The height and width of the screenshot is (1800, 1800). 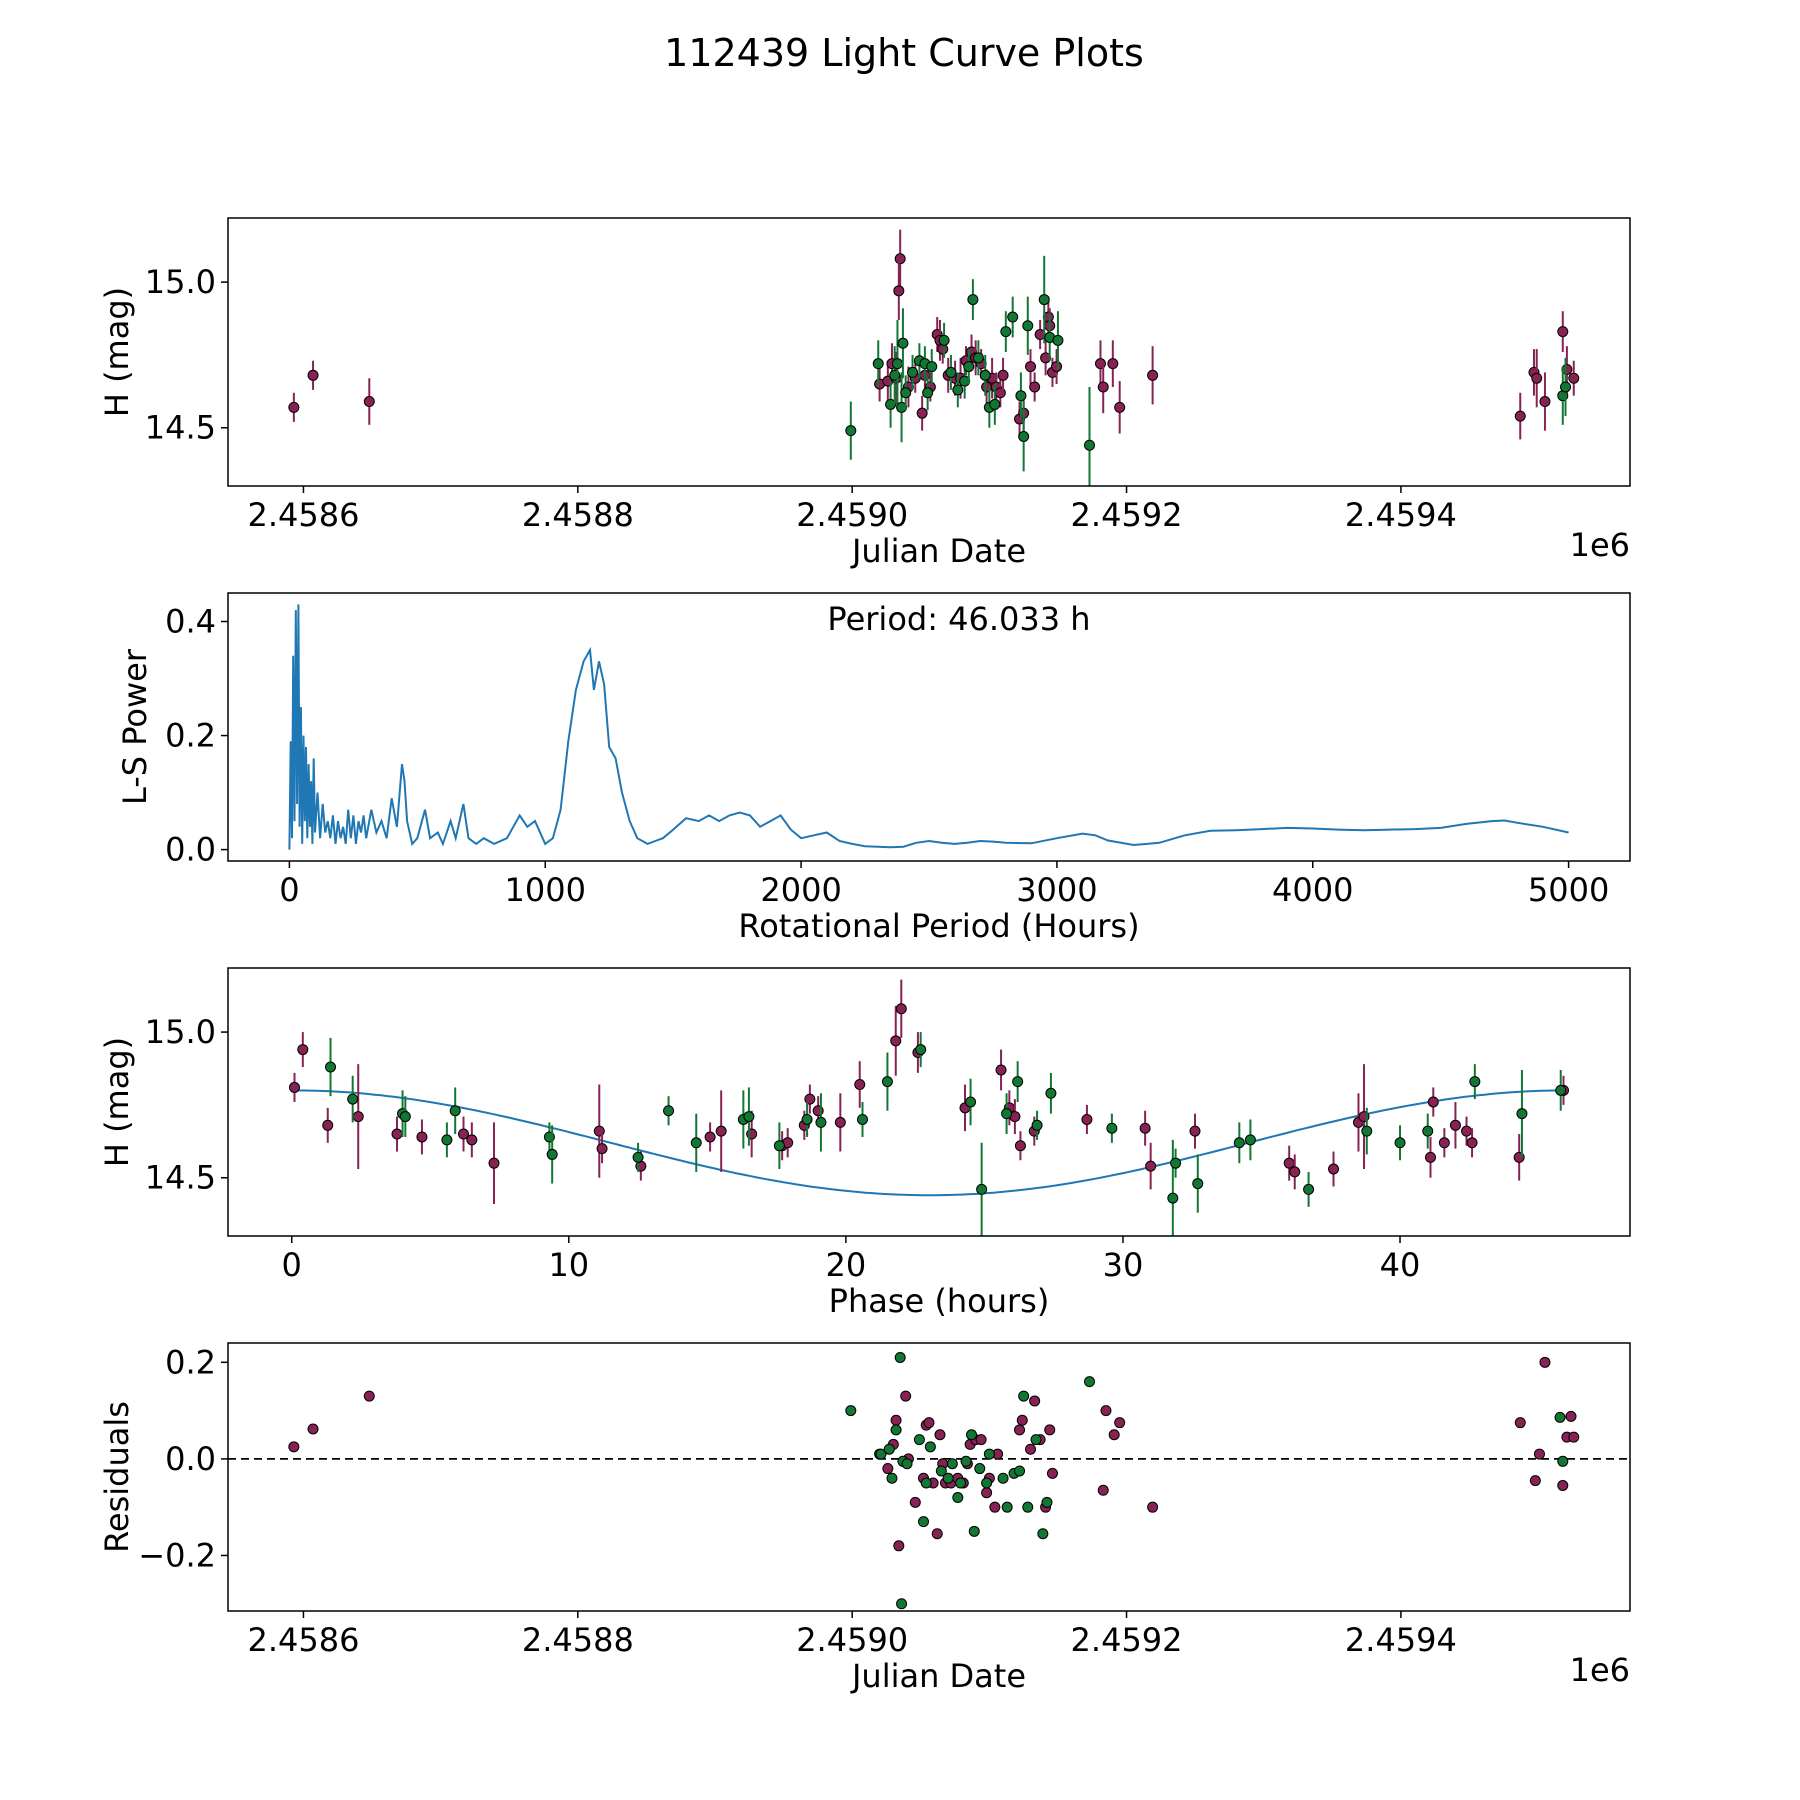 What do you see at coordinates (938, 926) in the screenshot?
I see `periodogram-x-axis-label: Rotational Period (Hours)` at bounding box center [938, 926].